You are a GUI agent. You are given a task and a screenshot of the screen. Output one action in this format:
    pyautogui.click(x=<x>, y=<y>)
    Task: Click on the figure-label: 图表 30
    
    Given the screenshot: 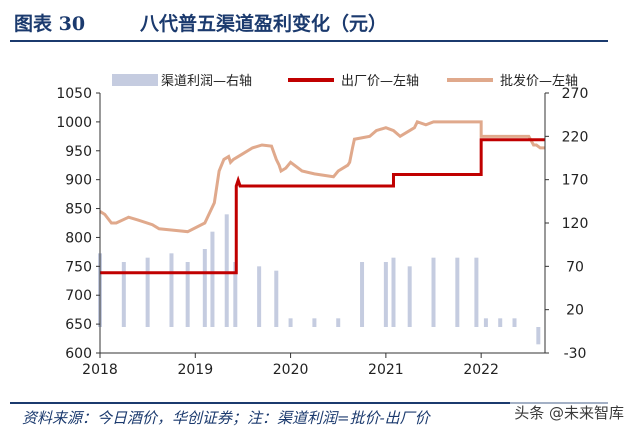 What is the action you would take?
    pyautogui.click(x=50, y=24)
    